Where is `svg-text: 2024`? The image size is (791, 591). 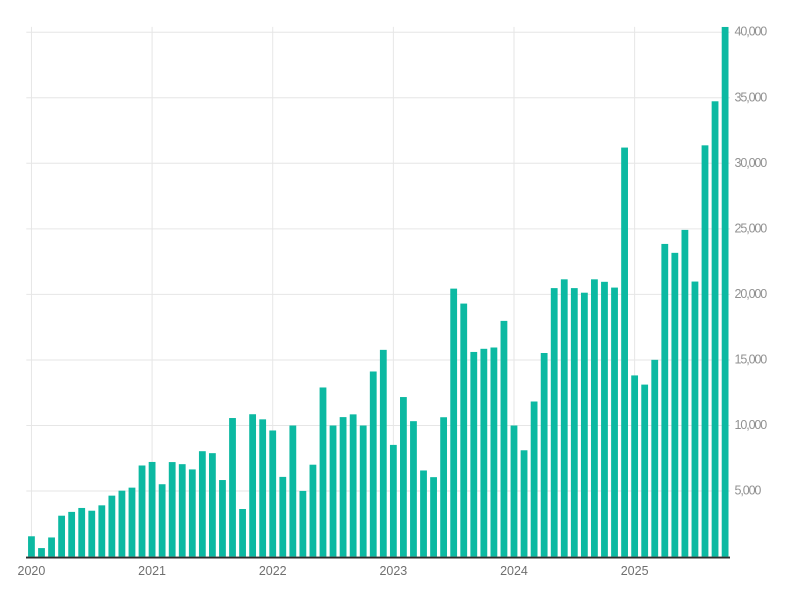
svg-text: 2024 is located at coordinates (514, 571).